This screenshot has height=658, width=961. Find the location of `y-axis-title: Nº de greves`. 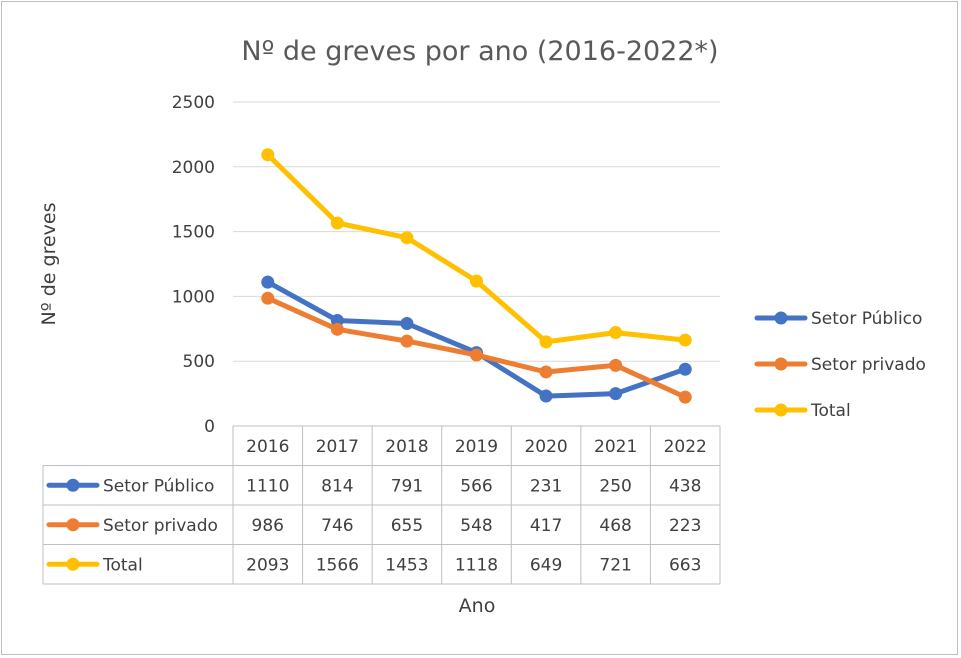

y-axis-title: Nº de greves is located at coordinates (49, 264).